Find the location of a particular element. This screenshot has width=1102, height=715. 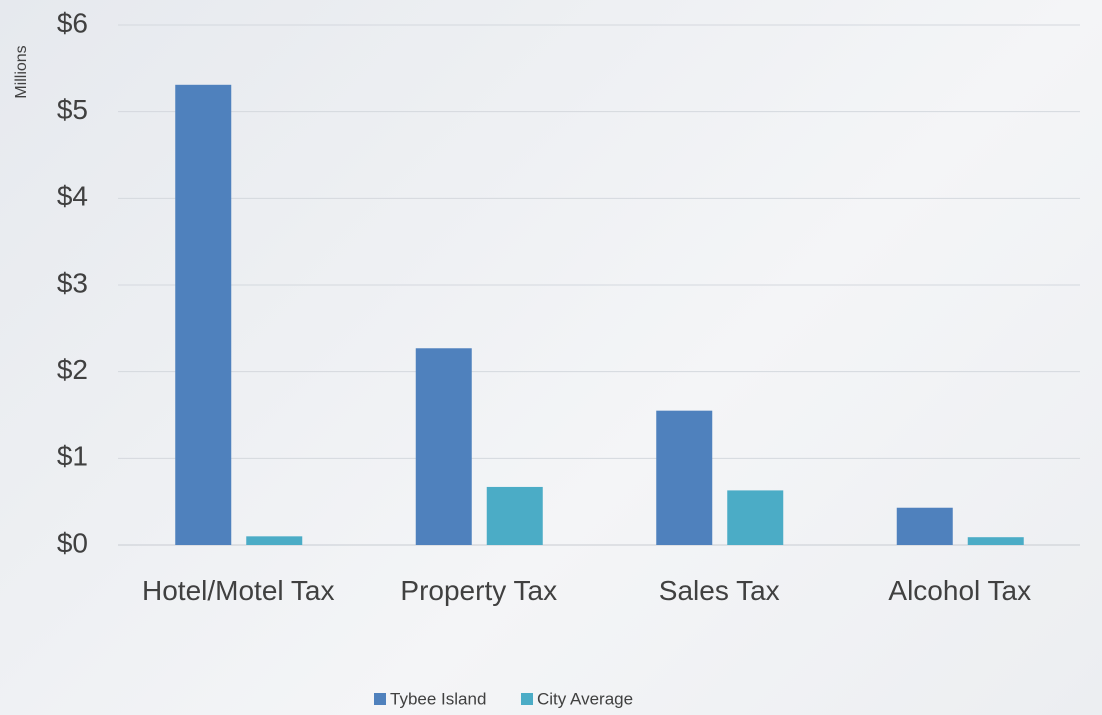

x-tick-label: Alcohol Tax is located at coordinates (960, 590).